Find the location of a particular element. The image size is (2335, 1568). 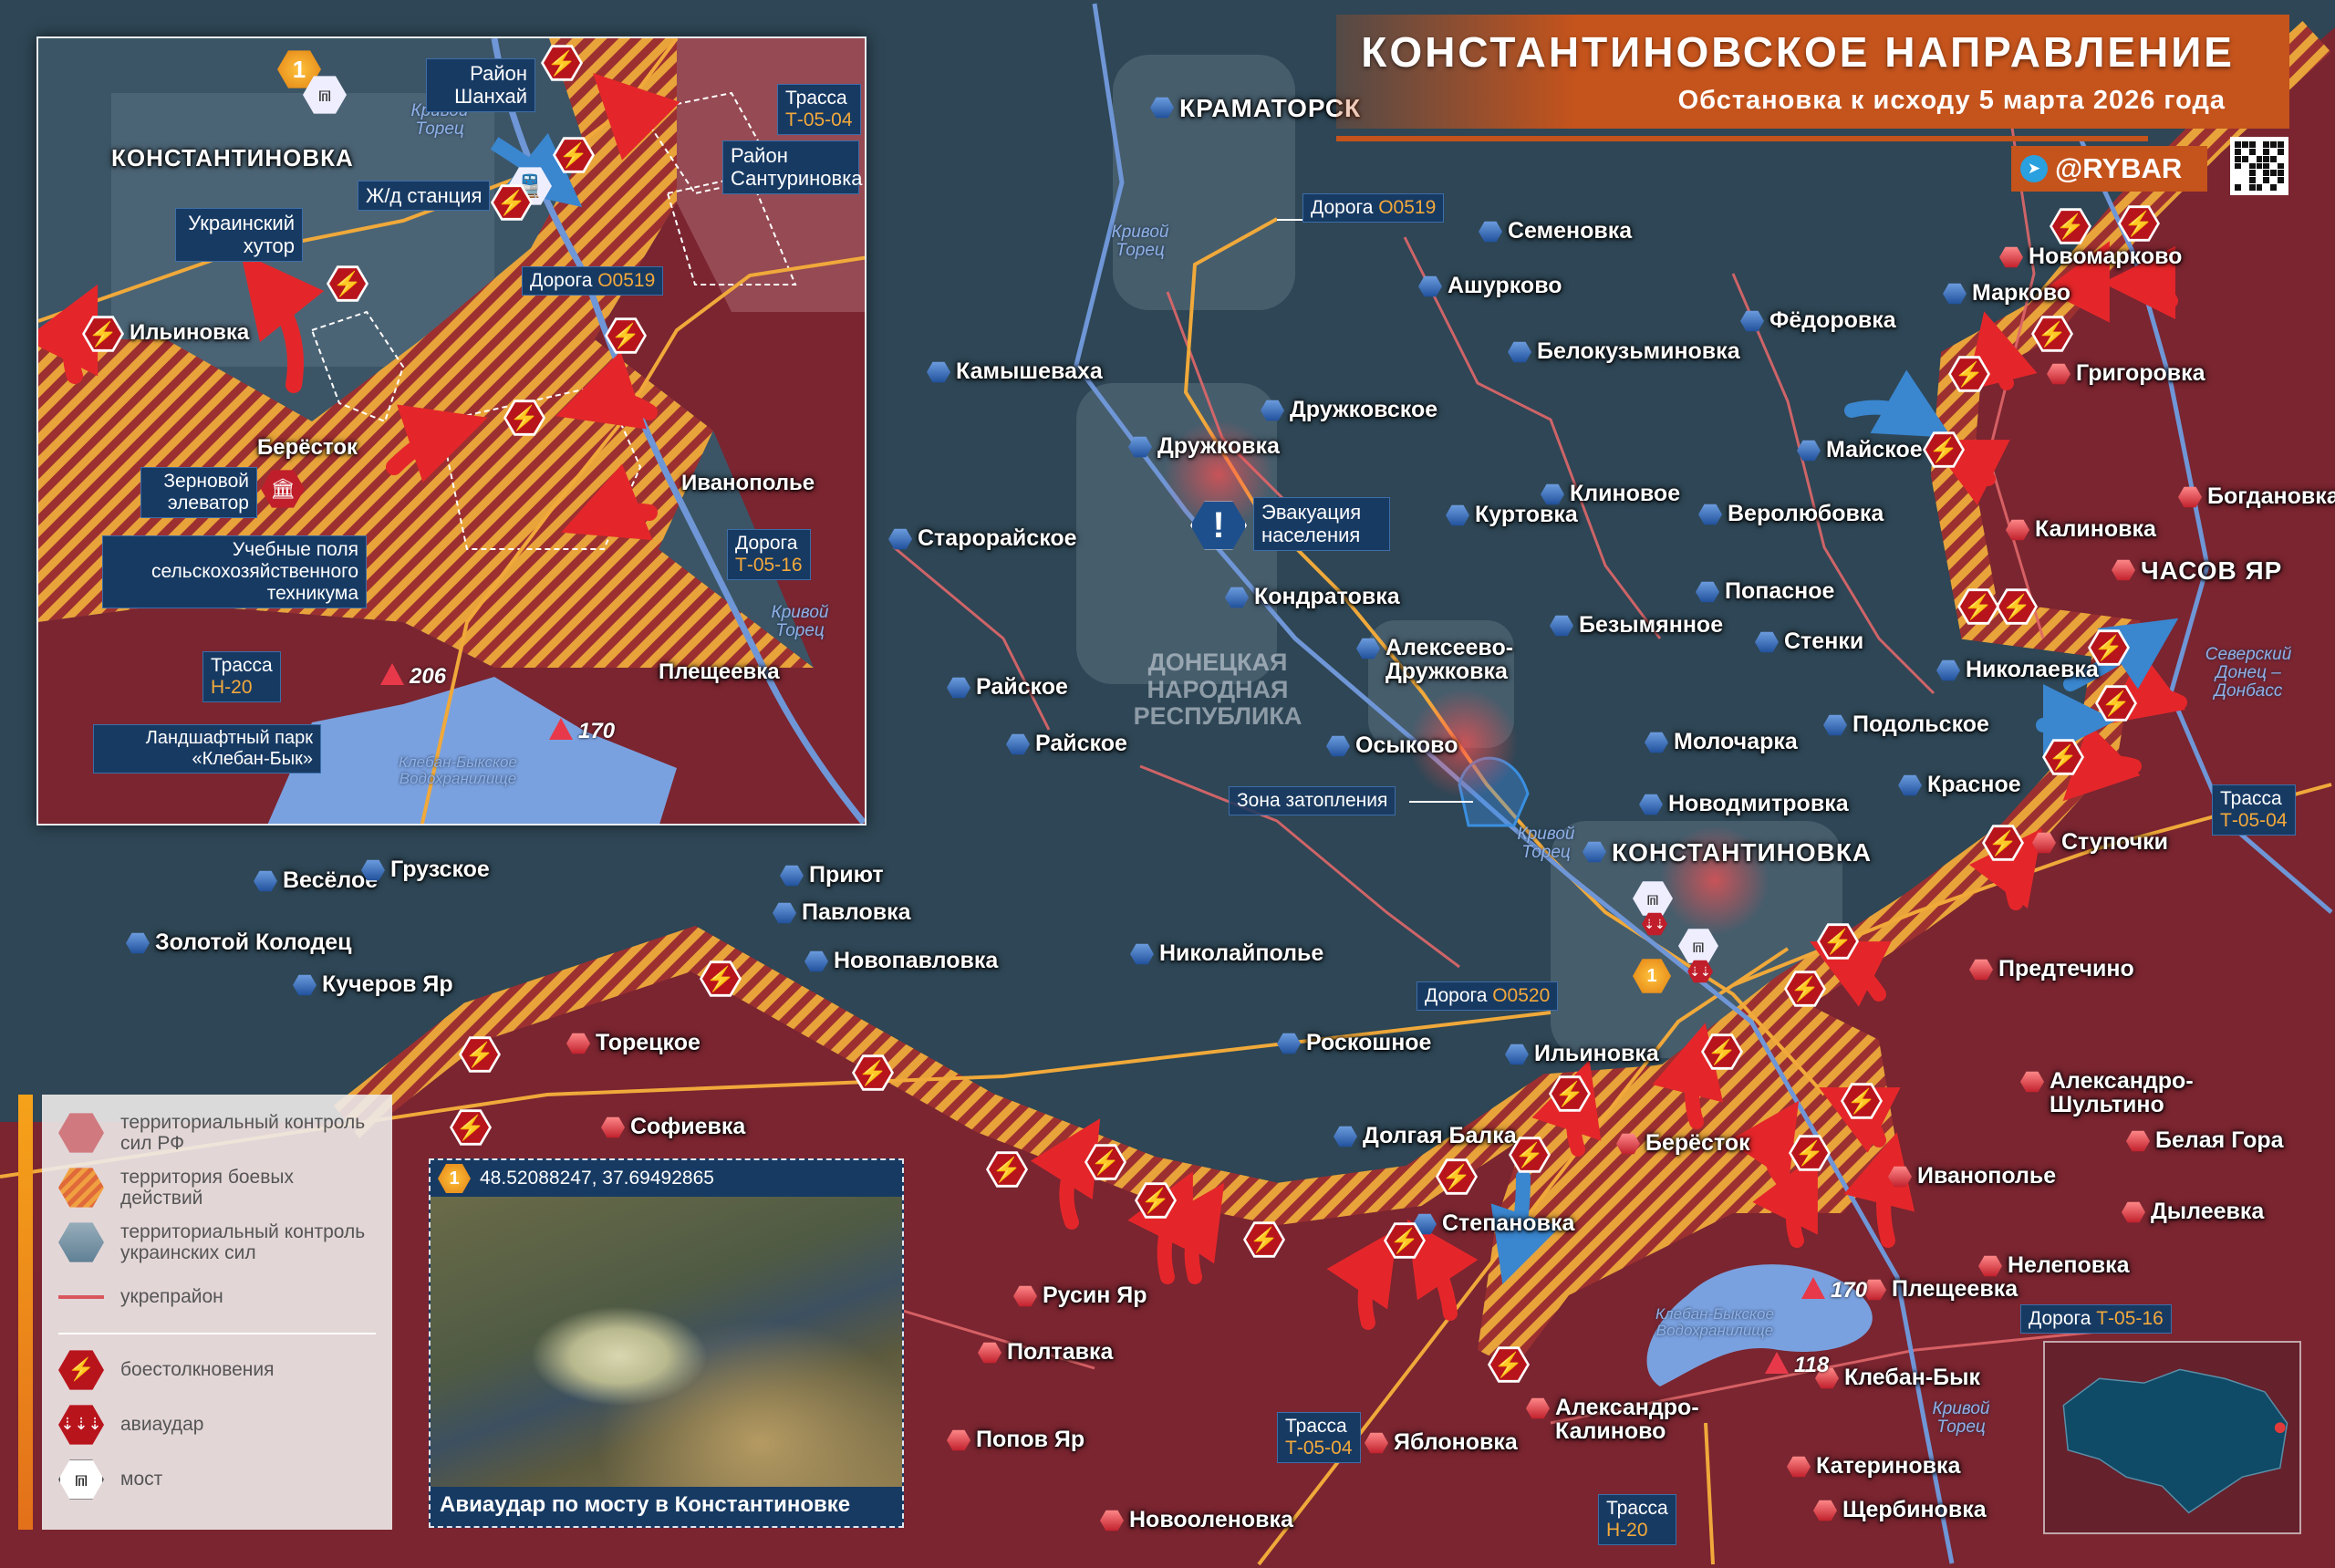

legend-item-ua-control: территориальный контроль украинских сил is located at coordinates (217, 1242).